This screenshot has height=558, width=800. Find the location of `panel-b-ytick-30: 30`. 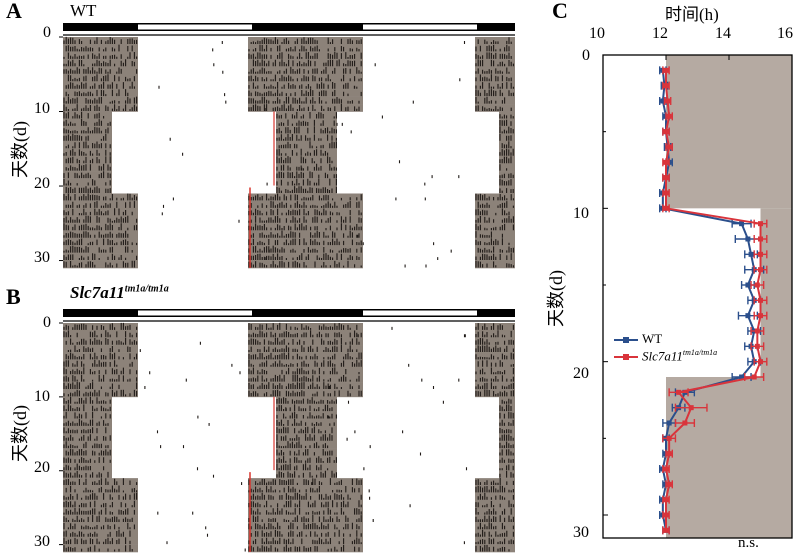

panel-b-ytick-30: 30 is located at coordinates (42, 541).